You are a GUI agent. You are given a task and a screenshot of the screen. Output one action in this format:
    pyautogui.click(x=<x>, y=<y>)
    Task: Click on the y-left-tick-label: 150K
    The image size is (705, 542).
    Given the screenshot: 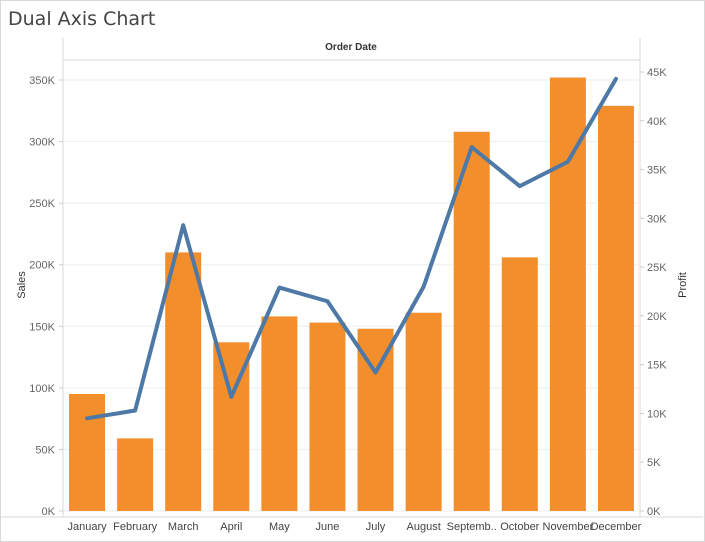 What is the action you would take?
    pyautogui.click(x=42, y=327)
    